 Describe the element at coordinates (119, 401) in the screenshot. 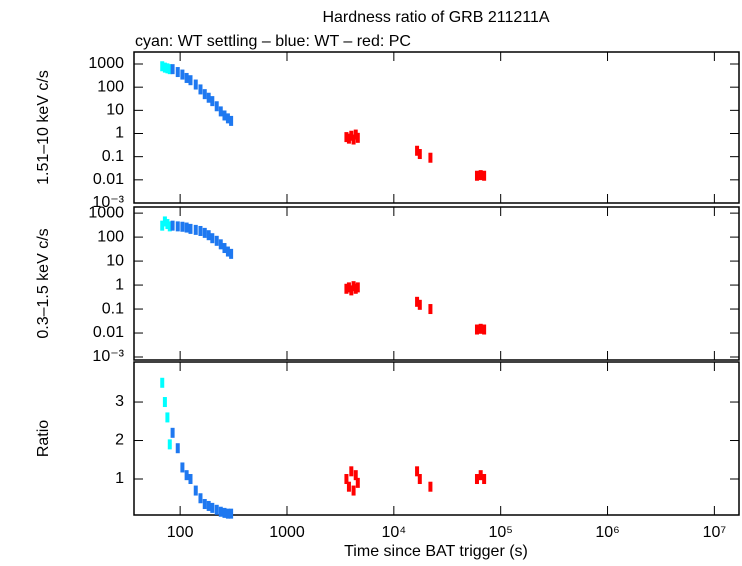

I see `y-tick-label: 3` at that location.